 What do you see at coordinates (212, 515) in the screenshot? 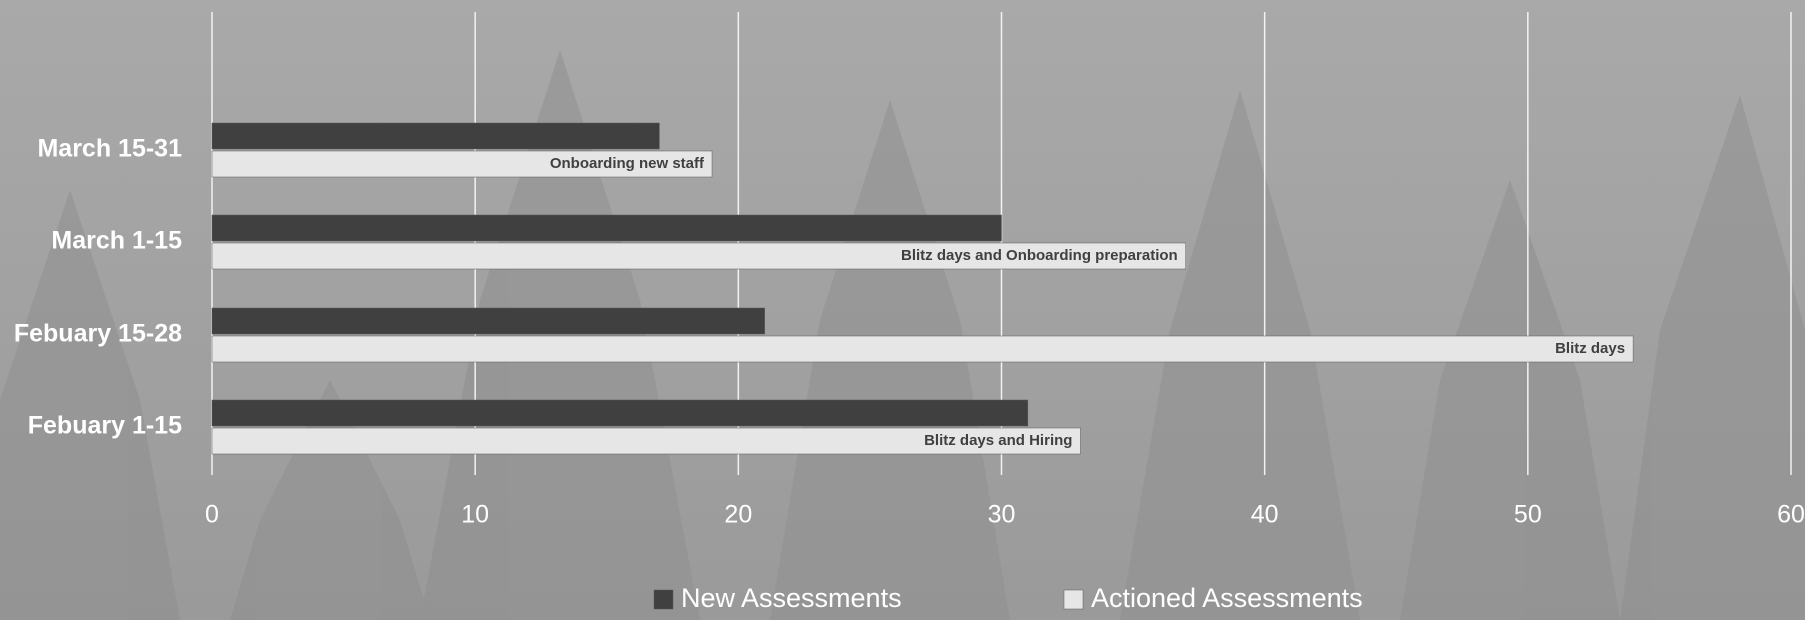
I see `x-tick-label: 0` at bounding box center [212, 515].